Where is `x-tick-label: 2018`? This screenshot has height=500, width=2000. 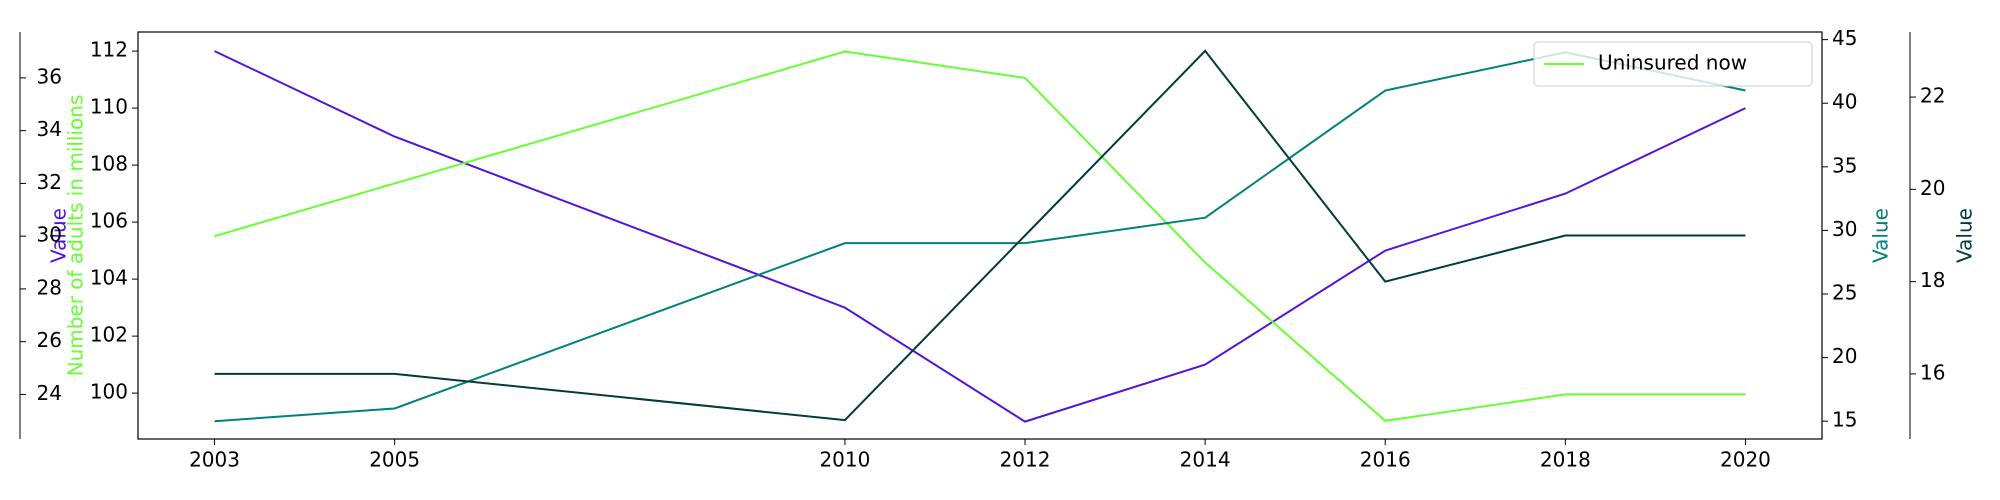 x-tick-label: 2018 is located at coordinates (1565, 460).